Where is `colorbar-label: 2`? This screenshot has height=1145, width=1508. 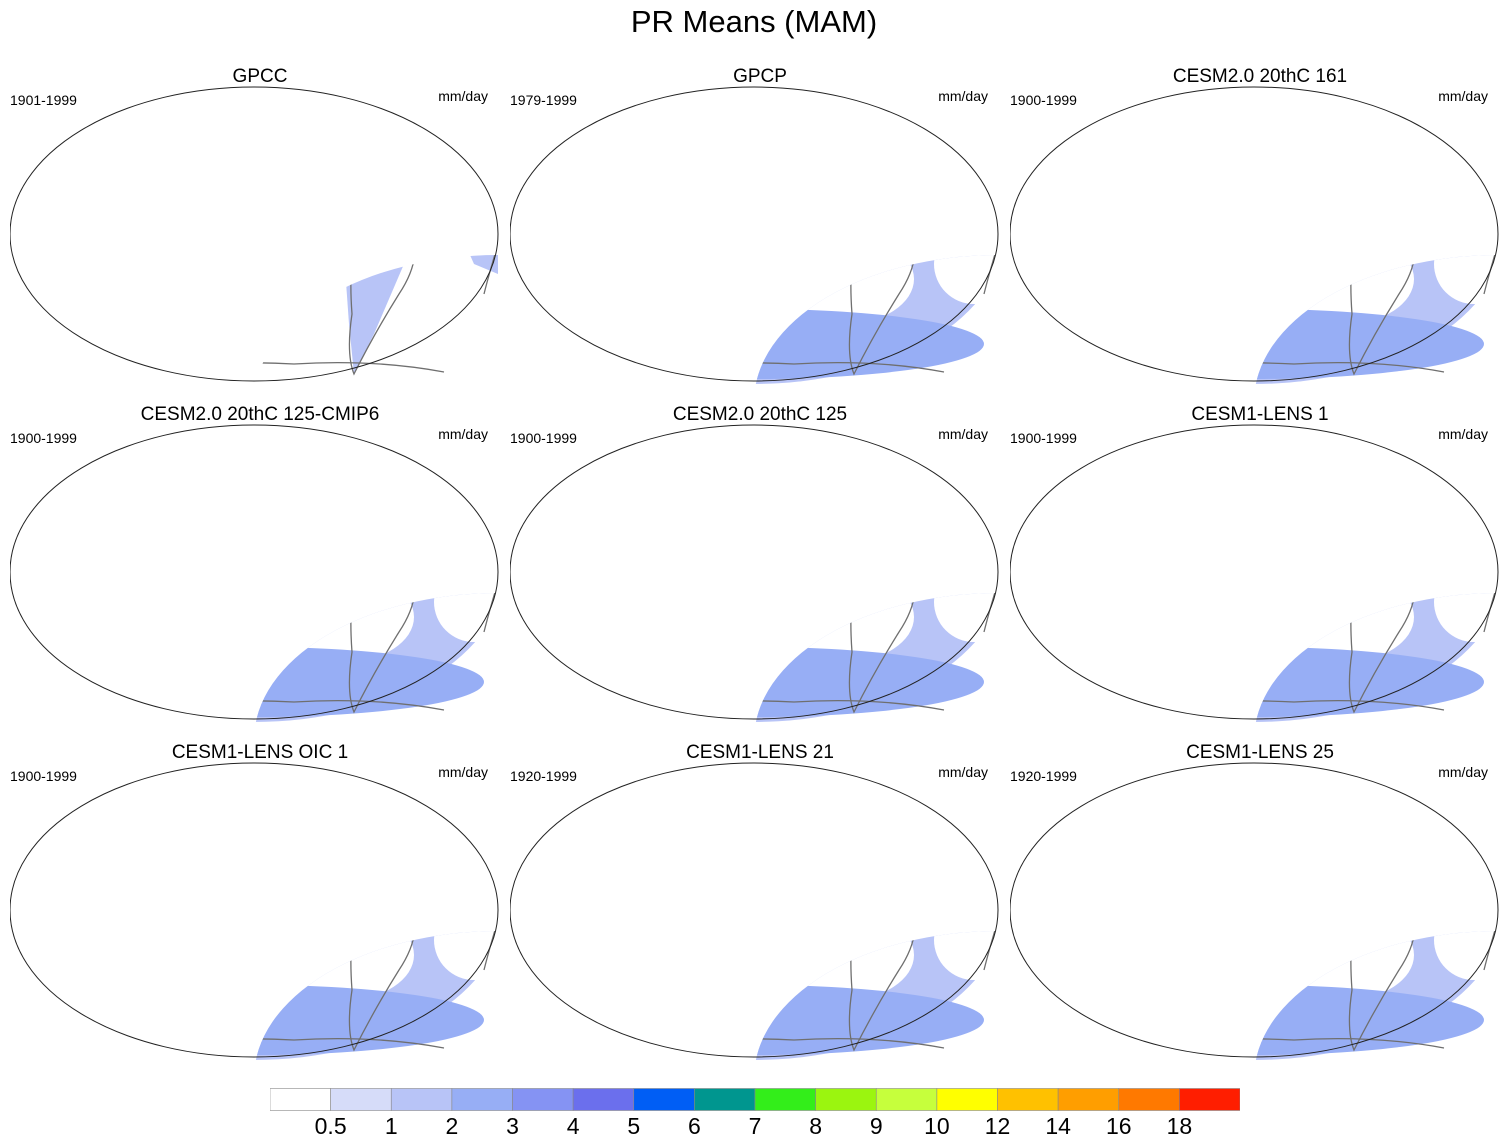 colorbar-label: 2 is located at coordinates (452, 1126).